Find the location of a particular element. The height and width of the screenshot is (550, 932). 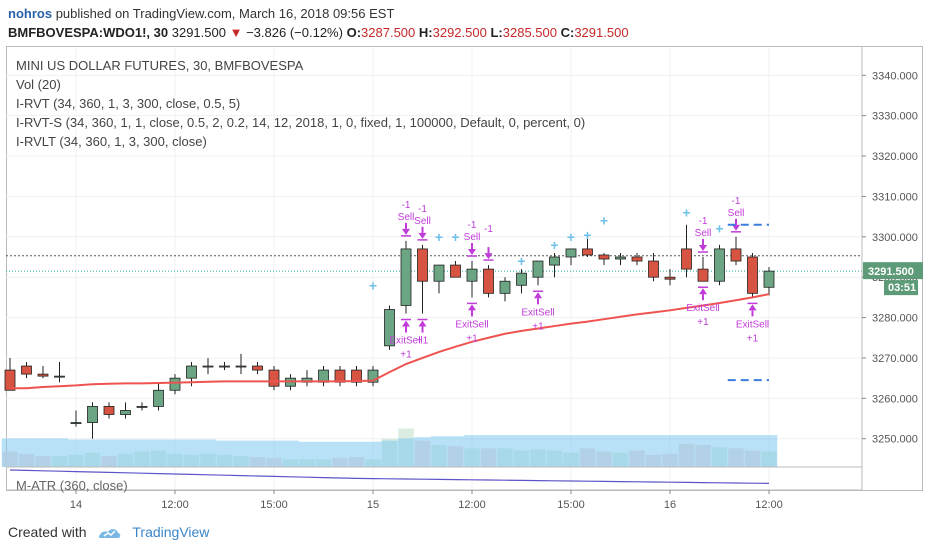

legend-vol: Vol (20) is located at coordinates (38, 84).